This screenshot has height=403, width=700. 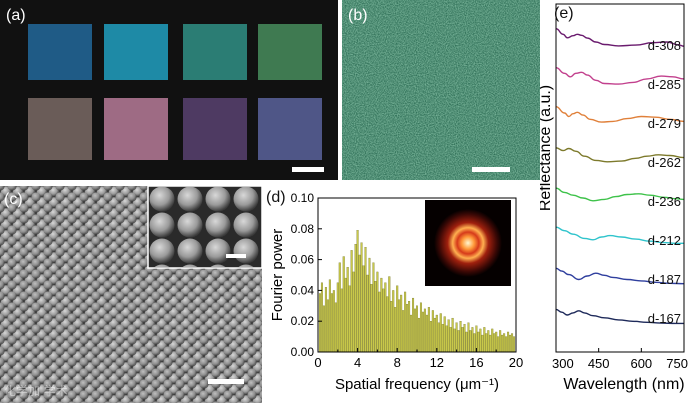 What do you see at coordinates (204, 227) in the screenshot?
I see `panel-c-inset` at bounding box center [204, 227].